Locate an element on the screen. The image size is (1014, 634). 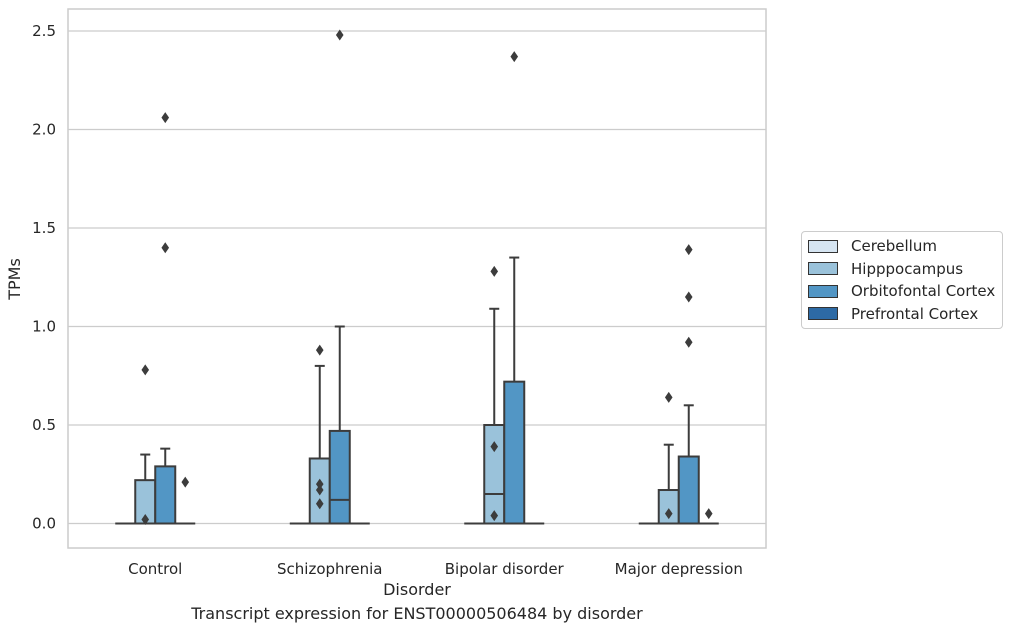
x-tick-label: Schizophrenia is located at coordinates (329, 569).